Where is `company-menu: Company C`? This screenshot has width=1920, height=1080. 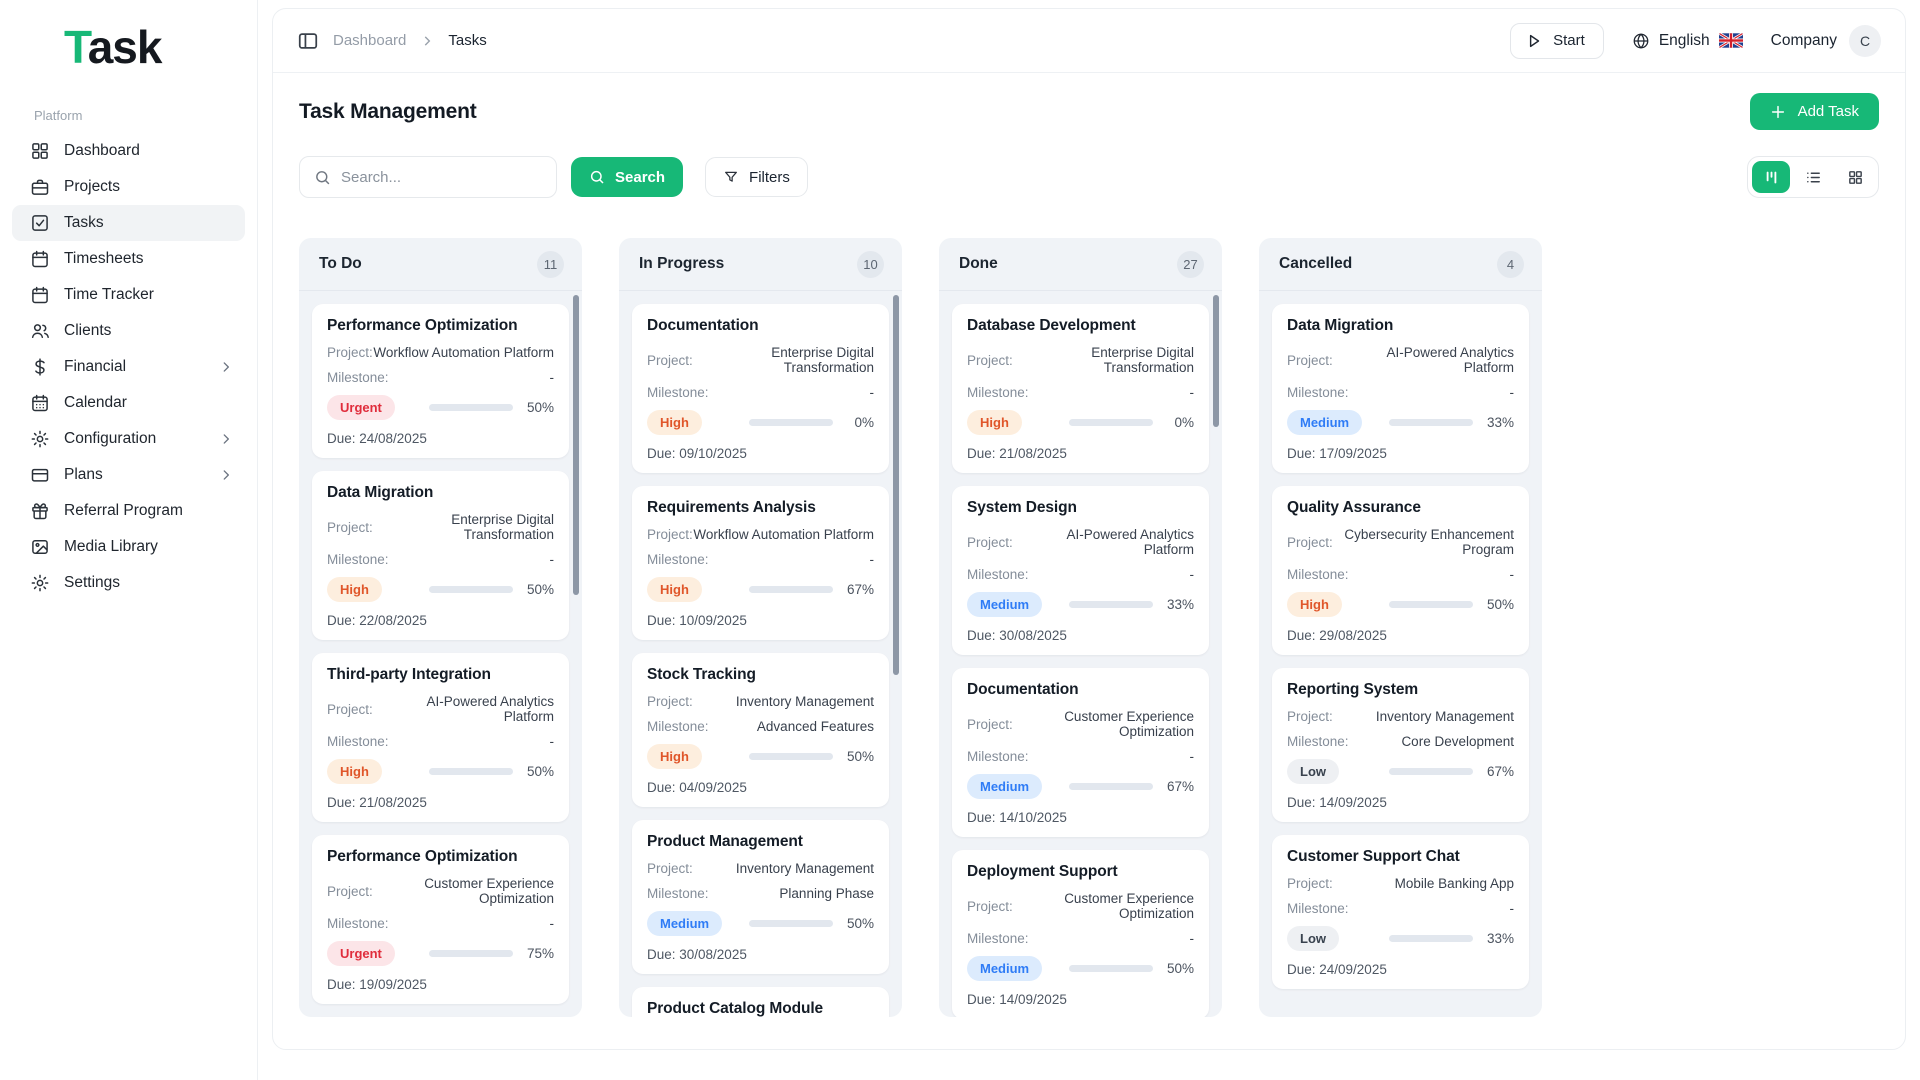 company-menu: Company C is located at coordinates (1826, 40).